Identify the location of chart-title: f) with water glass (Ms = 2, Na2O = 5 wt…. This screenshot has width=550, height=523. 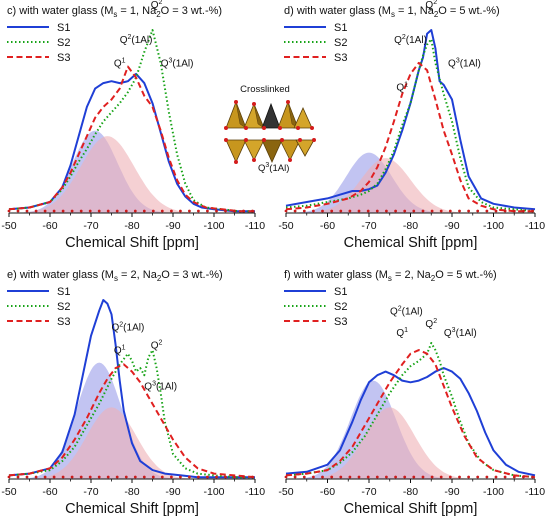
(390, 276).